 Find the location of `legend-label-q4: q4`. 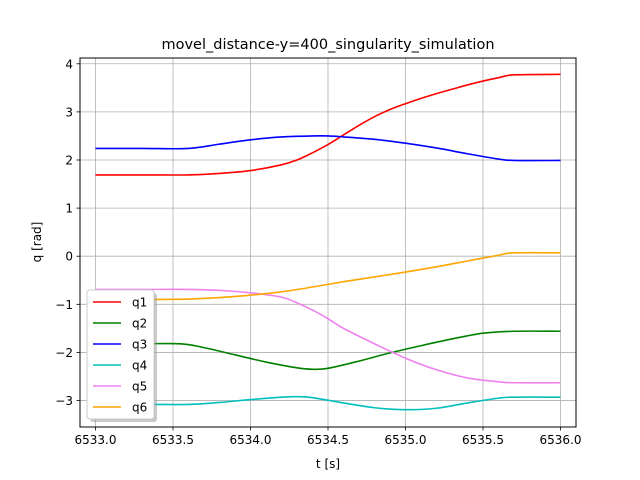

legend-label-q4: q4 is located at coordinates (139, 366).